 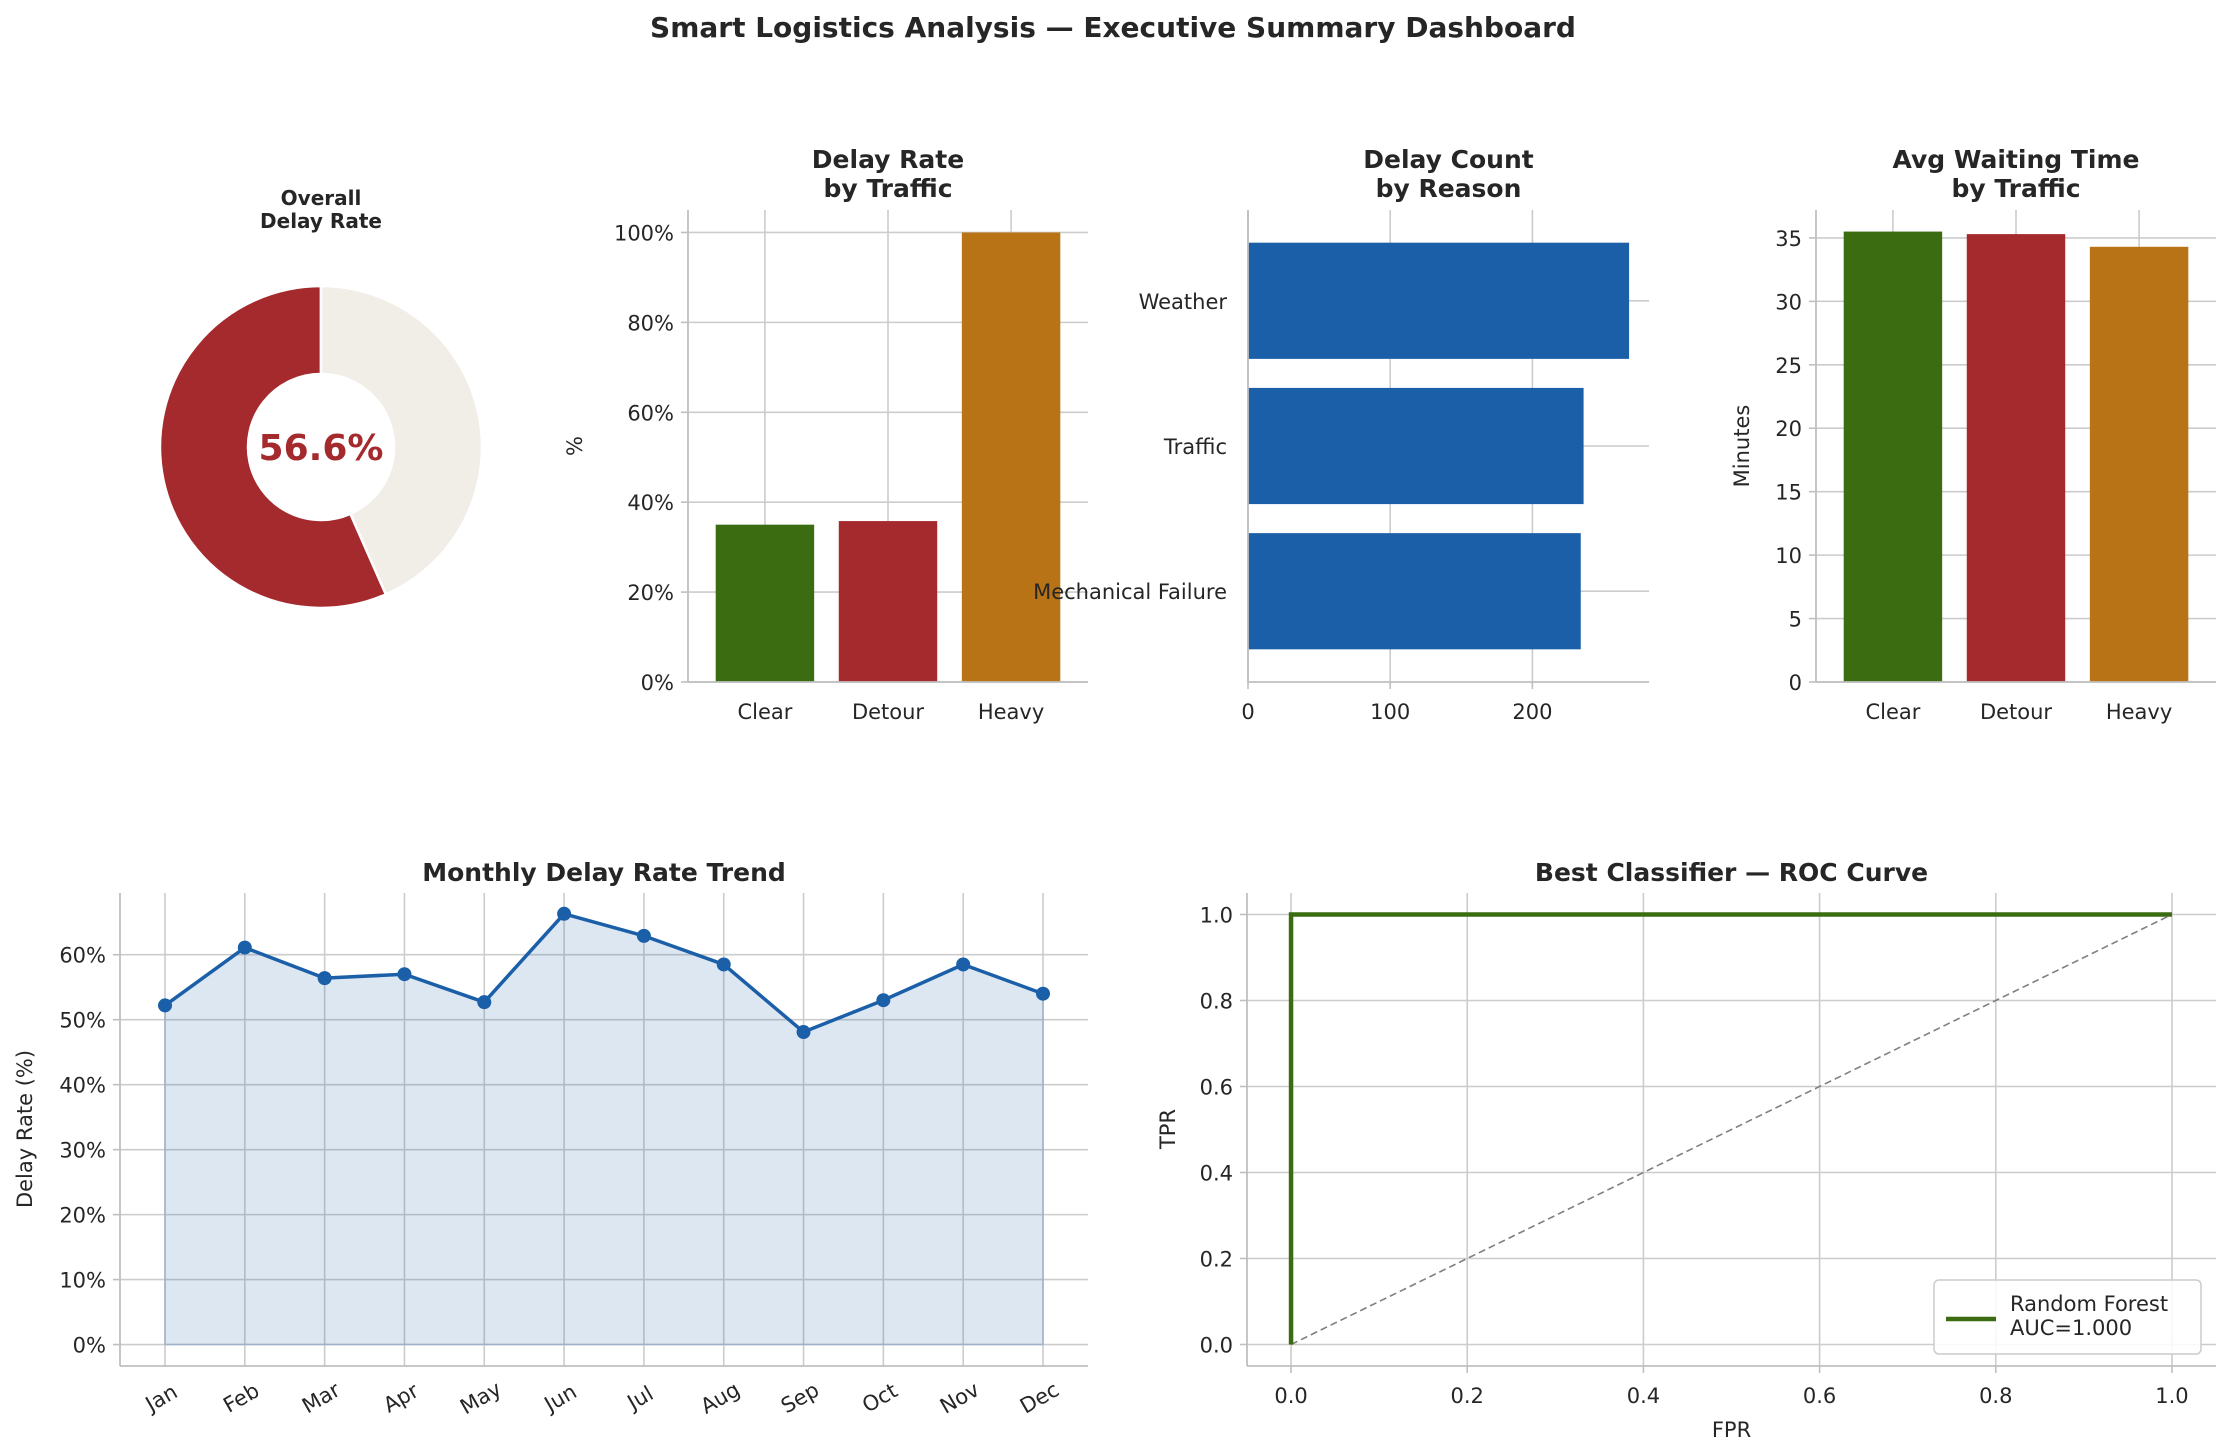 I want to click on y-tick-label: 0.0, so click(x=1216, y=1346).